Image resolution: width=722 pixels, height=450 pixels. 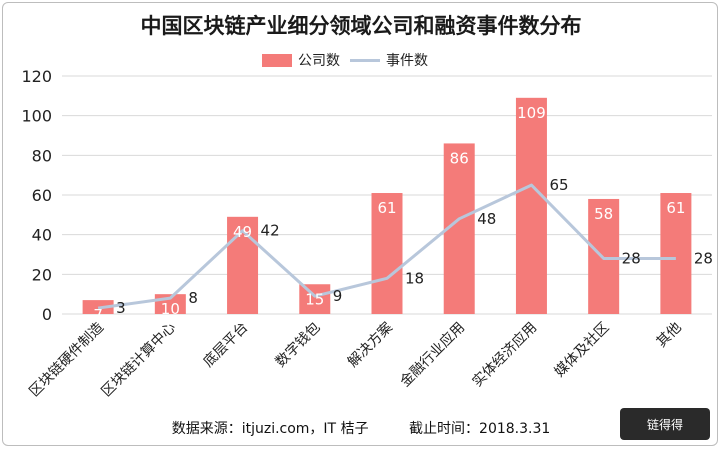 I want to click on x-tick-label: 区块链计算中心, so click(x=139, y=360).